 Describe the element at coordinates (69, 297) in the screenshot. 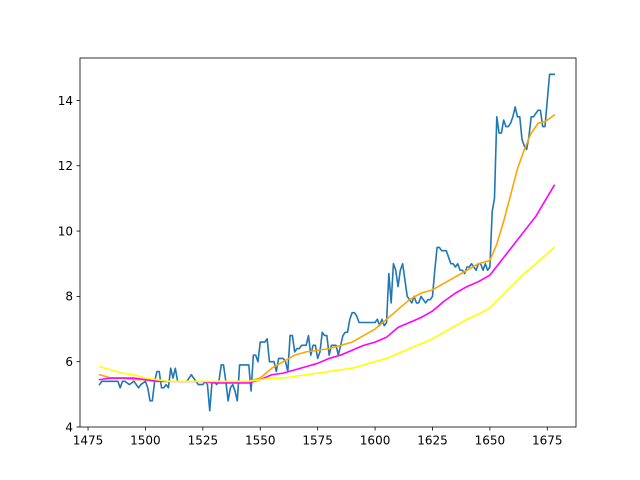

I see `y-tick-label: 8` at that location.